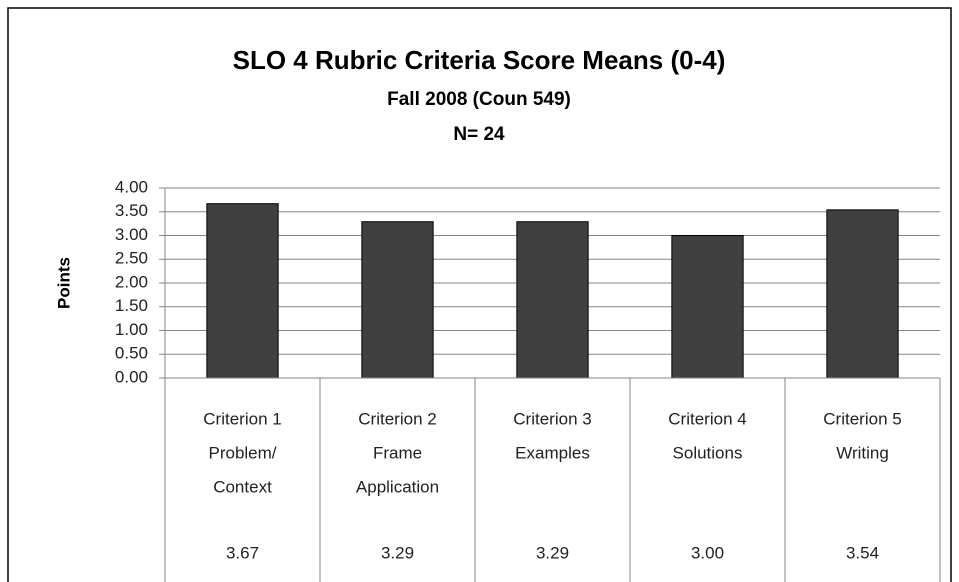 Image resolution: width=959 pixels, height=582 pixels. Describe the element at coordinates (63, 283) in the screenshot. I see `y-axis-label: Points` at that location.